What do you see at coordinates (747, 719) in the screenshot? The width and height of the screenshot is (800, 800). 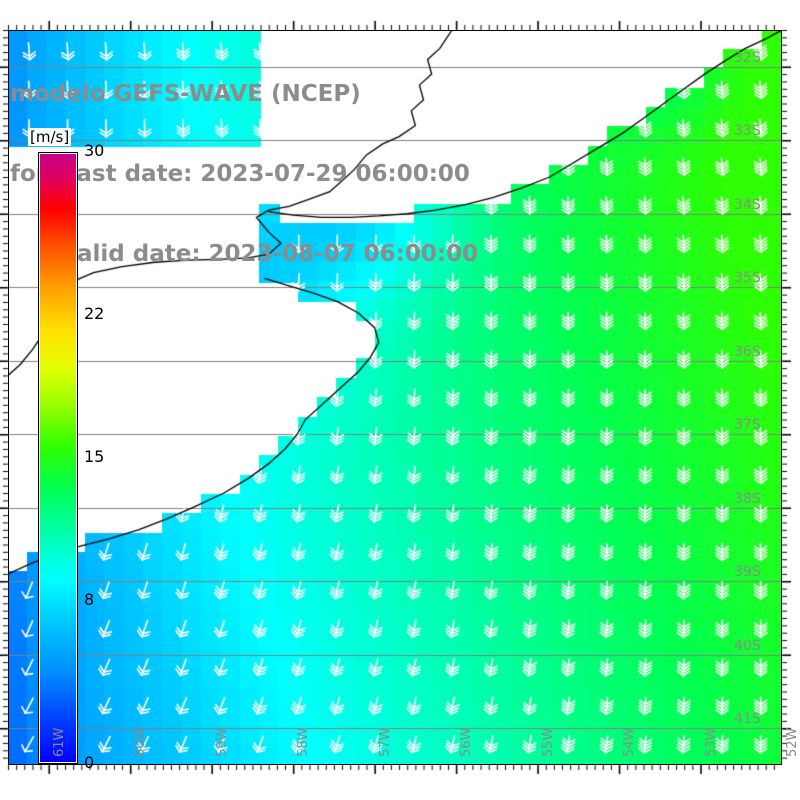 I see `latitude-label-41S: 41S` at bounding box center [747, 719].